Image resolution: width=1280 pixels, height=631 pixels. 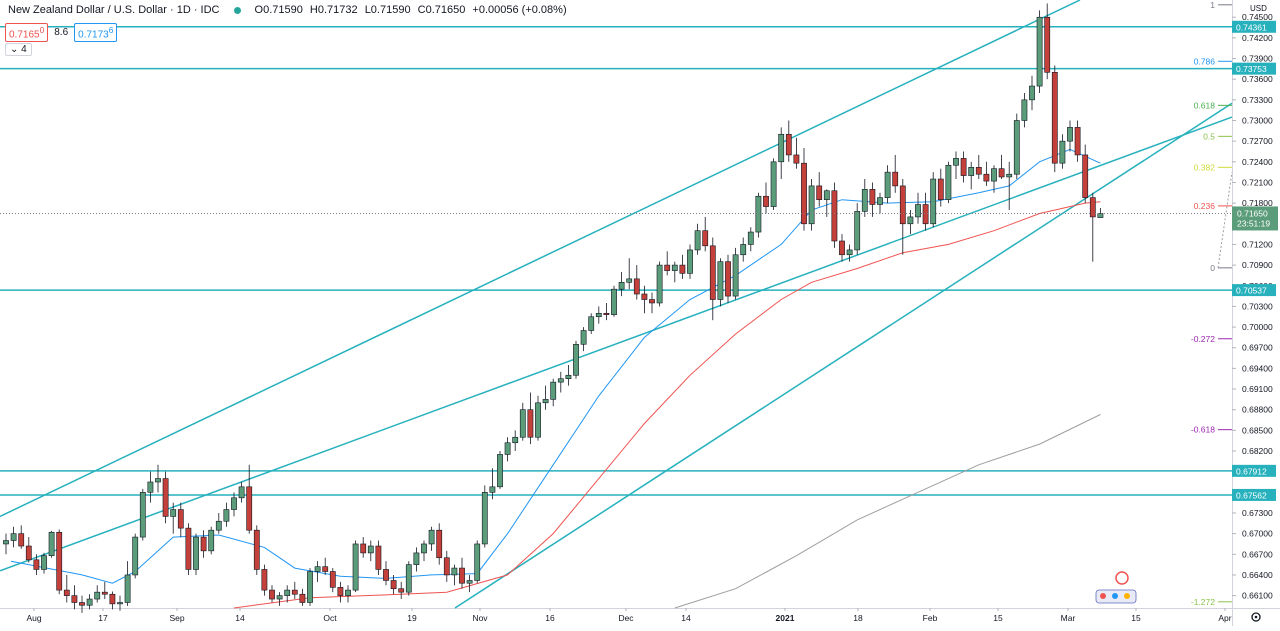 I want to click on y-tick-label: 0.66400, so click(x=1257, y=575).